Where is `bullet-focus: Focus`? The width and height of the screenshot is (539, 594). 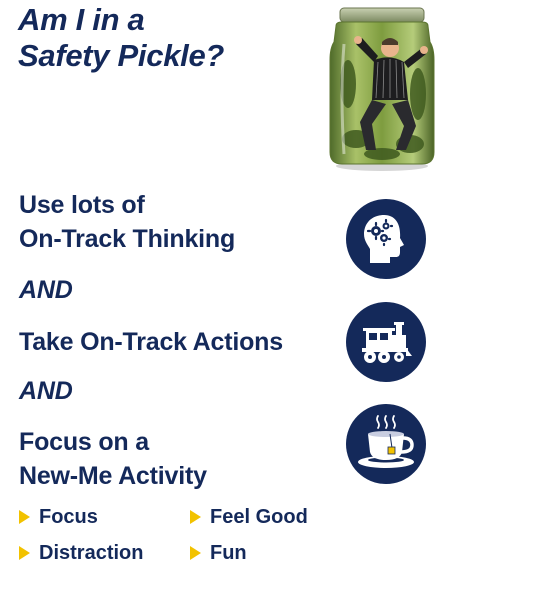 bullet-focus: Focus is located at coordinates (58, 517).